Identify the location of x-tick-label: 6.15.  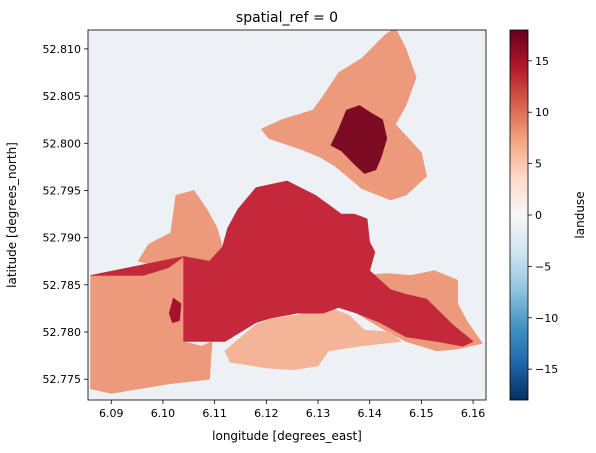
(421, 413).